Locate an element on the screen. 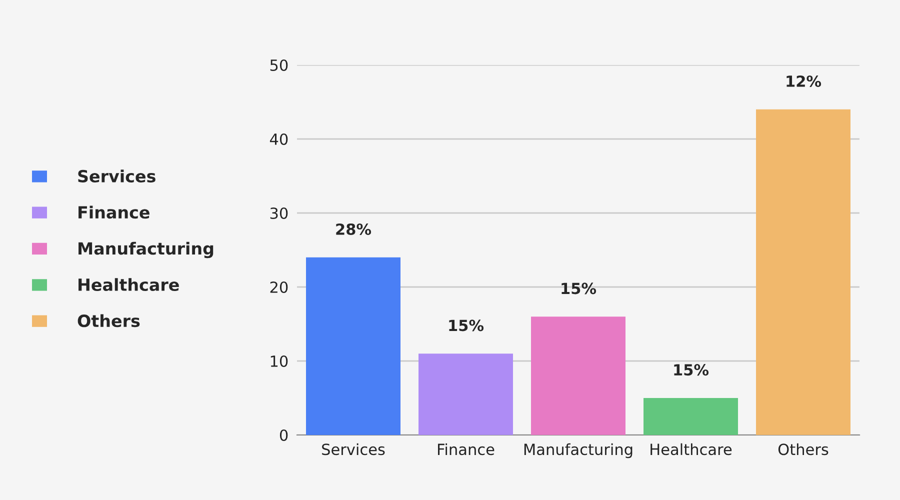 Image resolution: width=900 pixels, height=500 pixels. y-tick-label: 30 is located at coordinates (279, 213).